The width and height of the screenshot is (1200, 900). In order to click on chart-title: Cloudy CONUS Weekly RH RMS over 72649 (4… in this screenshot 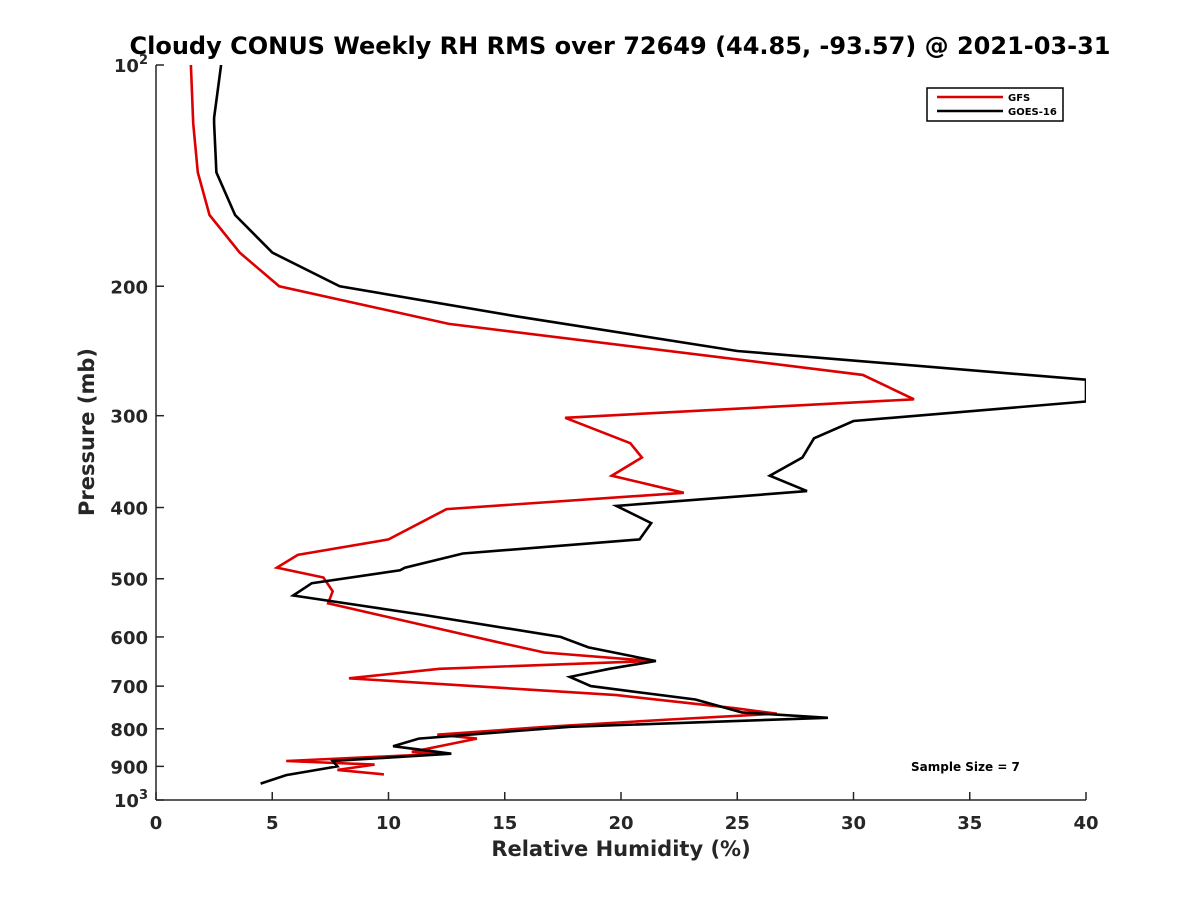, I will do `click(620, 46)`.